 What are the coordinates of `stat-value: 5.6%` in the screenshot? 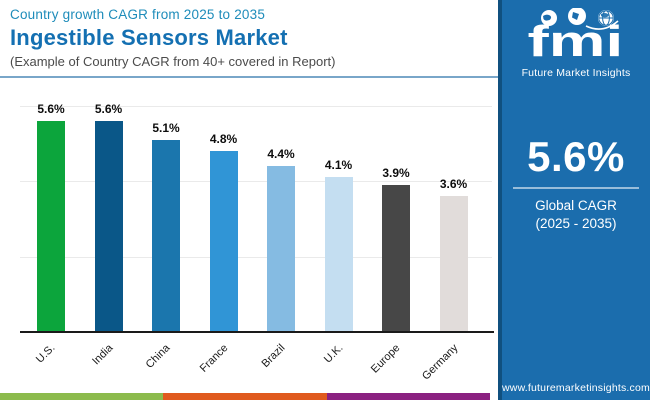 It's located at (576, 156).